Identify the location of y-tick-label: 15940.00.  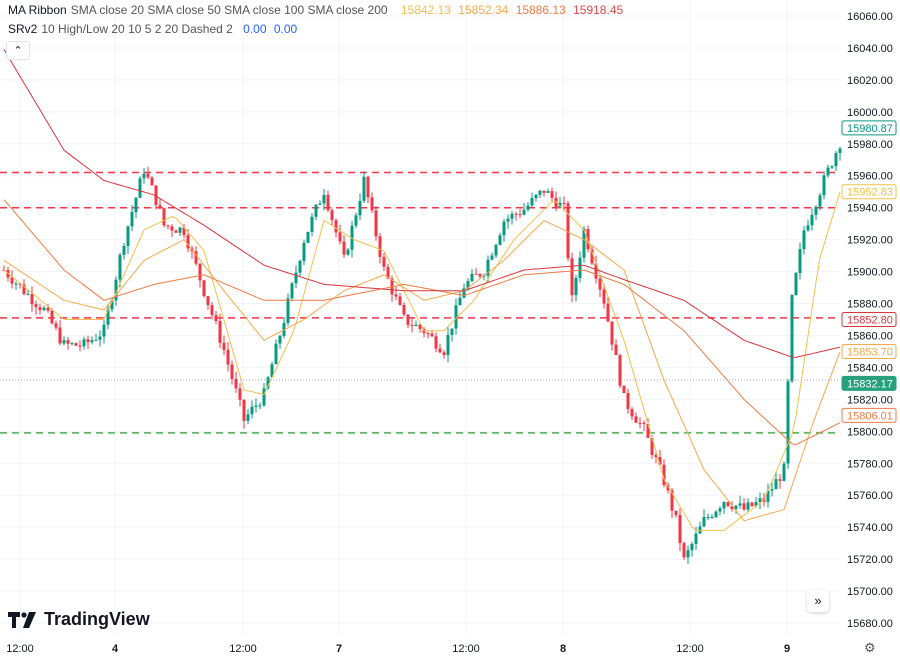
(870, 209).